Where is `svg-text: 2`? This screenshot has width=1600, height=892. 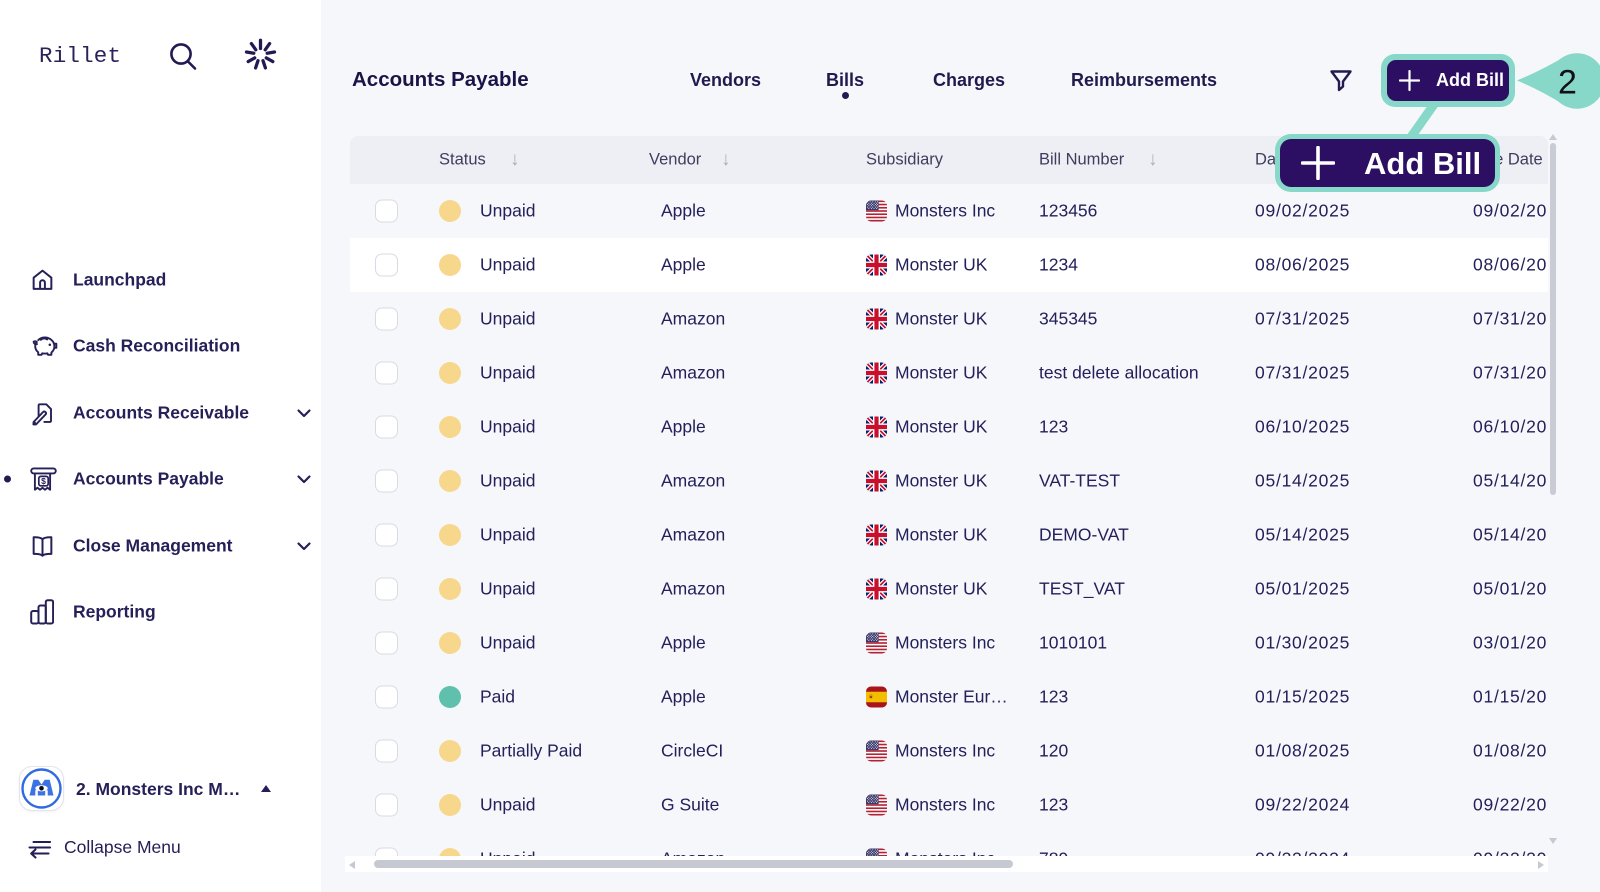
svg-text: 2 is located at coordinates (1567, 83).